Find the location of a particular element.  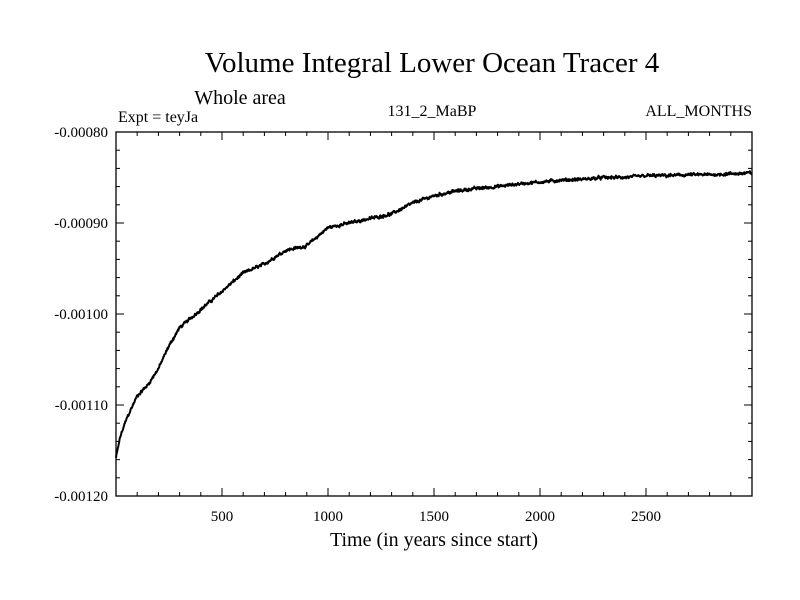

x-axis-label: Time (in years since start) is located at coordinates (434, 540).